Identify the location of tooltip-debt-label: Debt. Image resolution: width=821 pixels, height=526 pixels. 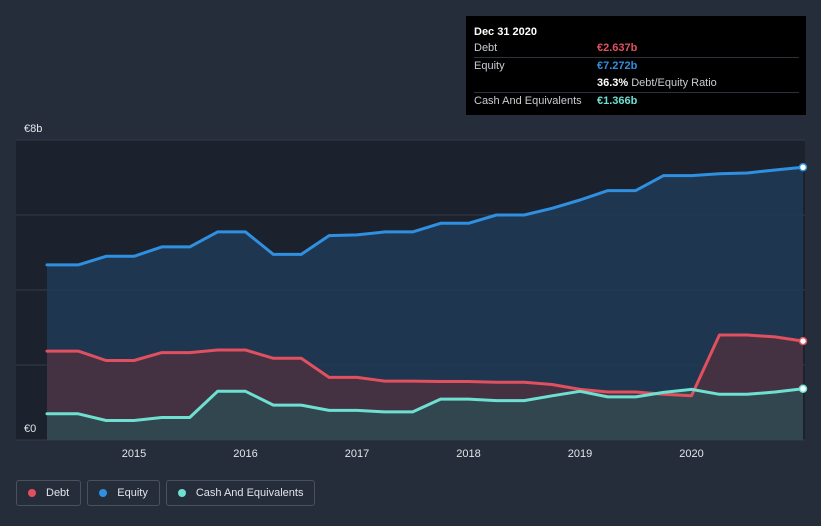
(486, 48).